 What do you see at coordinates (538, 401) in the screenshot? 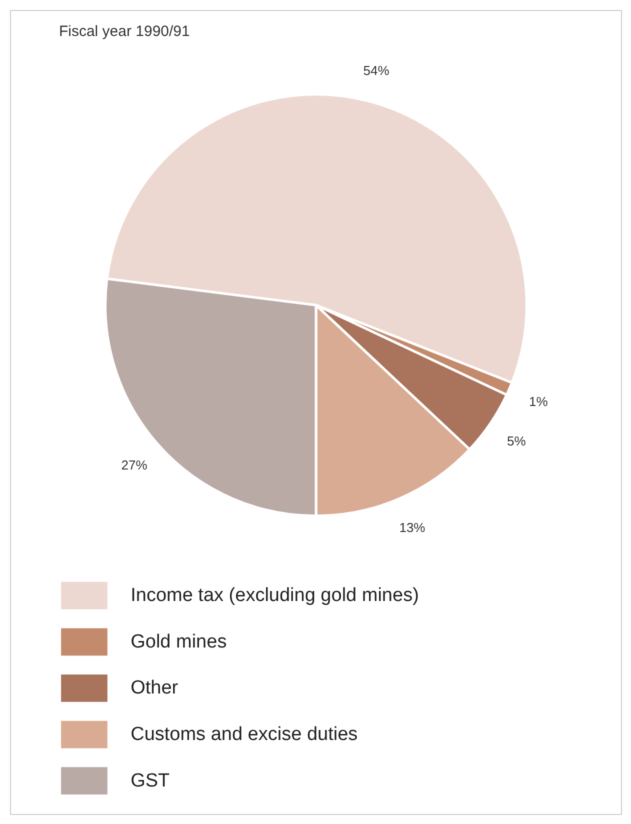
I see `data-label: 1%` at bounding box center [538, 401].